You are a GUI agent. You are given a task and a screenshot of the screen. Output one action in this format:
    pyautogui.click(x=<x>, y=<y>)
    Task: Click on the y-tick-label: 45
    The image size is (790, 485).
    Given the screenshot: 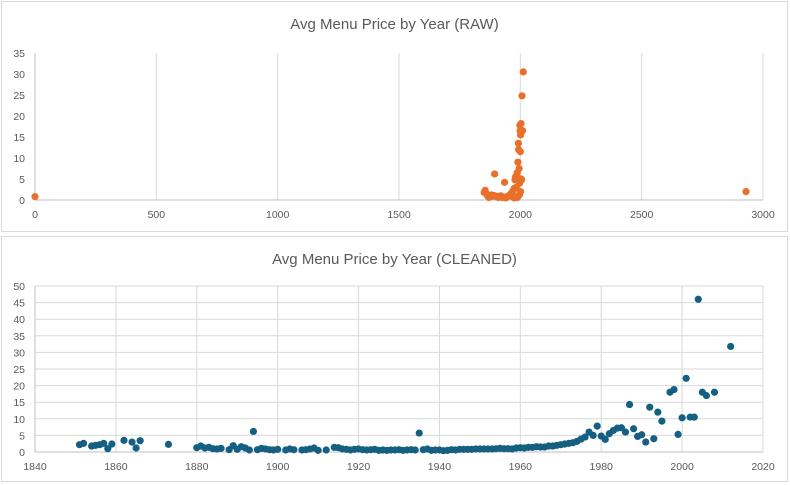 What is the action you would take?
    pyautogui.click(x=19, y=304)
    